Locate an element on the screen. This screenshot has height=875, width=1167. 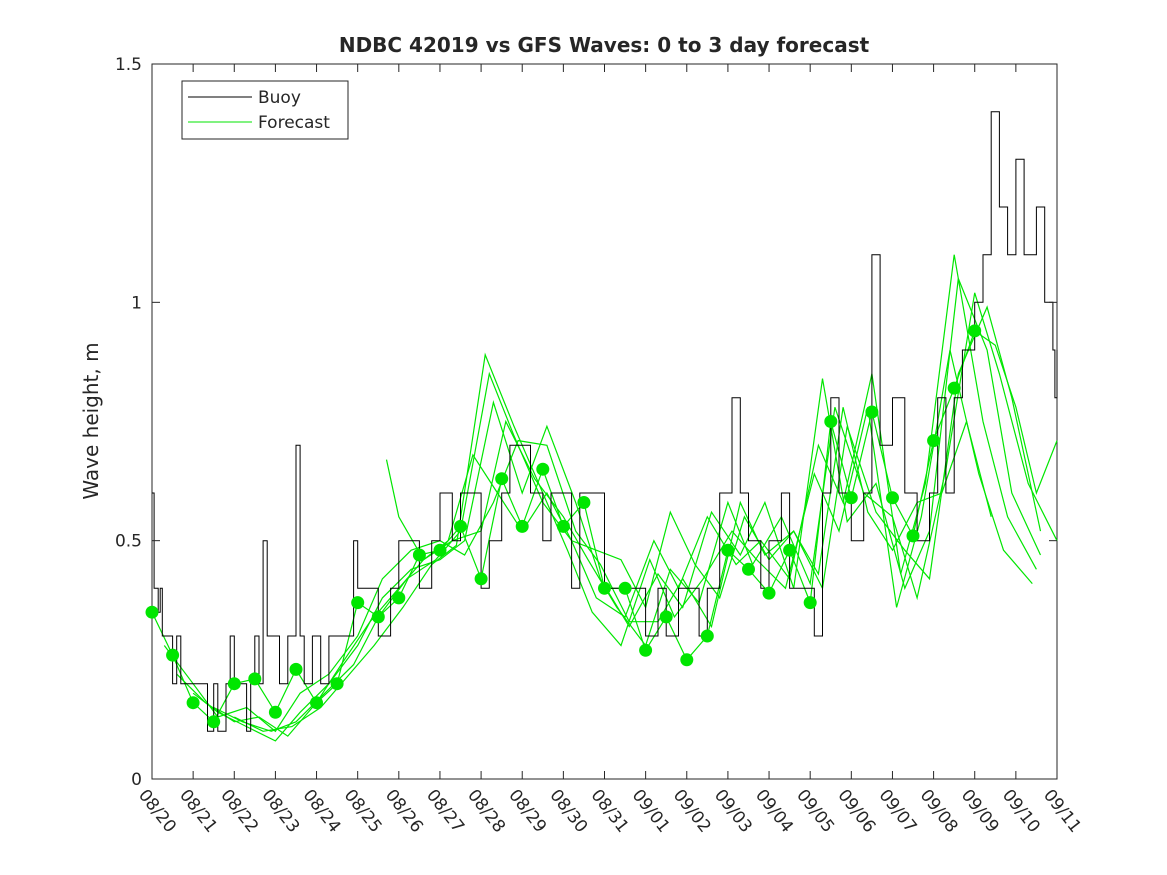
legend: Buoy Forecast is located at coordinates (265, 110).